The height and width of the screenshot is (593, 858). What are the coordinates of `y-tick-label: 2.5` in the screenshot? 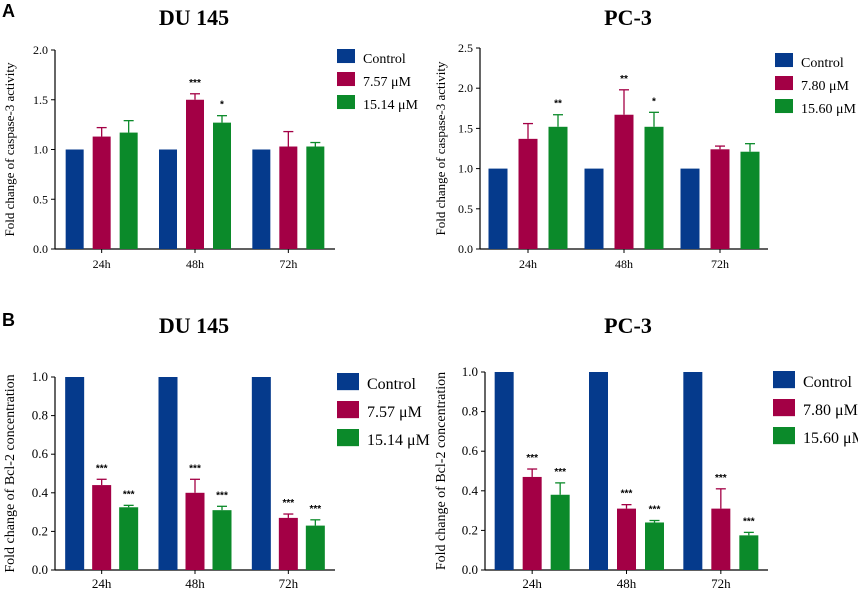 It's located at (465, 48).